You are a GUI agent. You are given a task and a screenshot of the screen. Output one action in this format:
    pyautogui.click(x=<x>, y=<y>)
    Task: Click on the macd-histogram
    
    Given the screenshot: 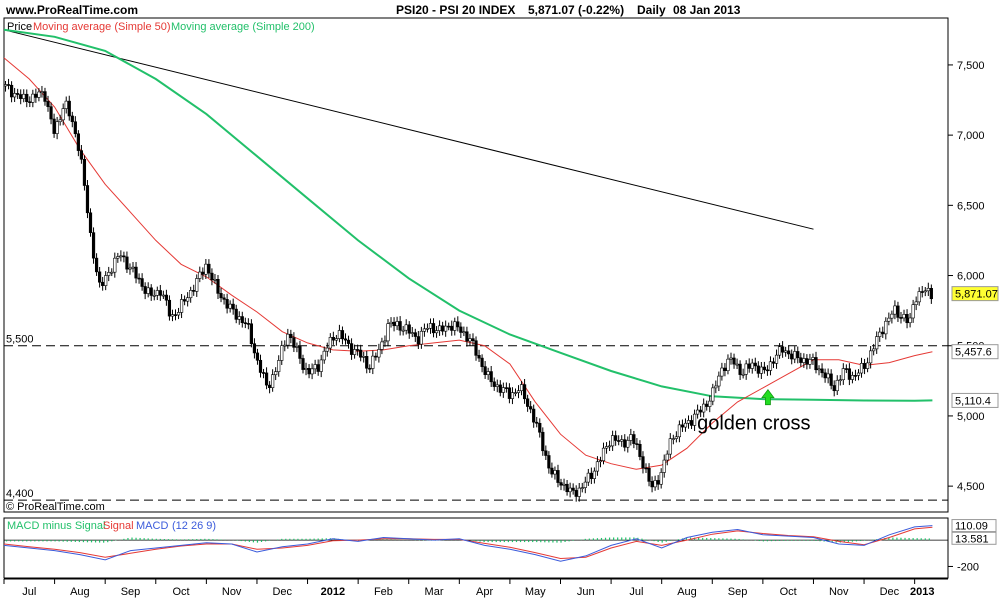 What is the action you would take?
    pyautogui.click(x=476, y=540)
    